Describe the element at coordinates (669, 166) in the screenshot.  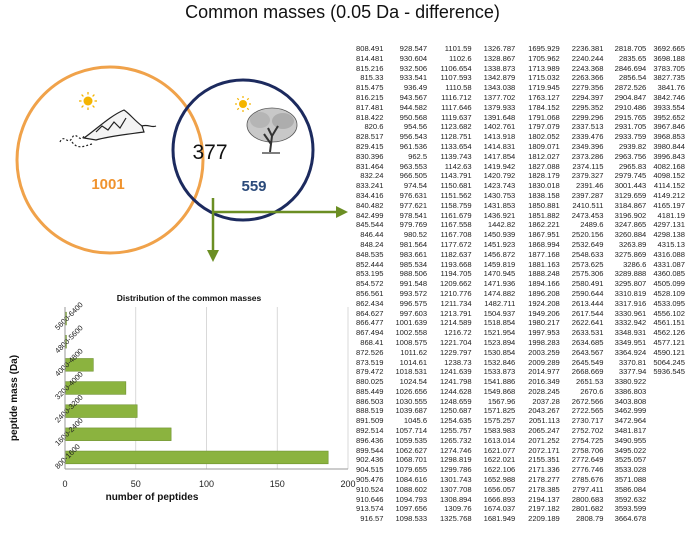
I see `mass-value: 4082.168` at that location.